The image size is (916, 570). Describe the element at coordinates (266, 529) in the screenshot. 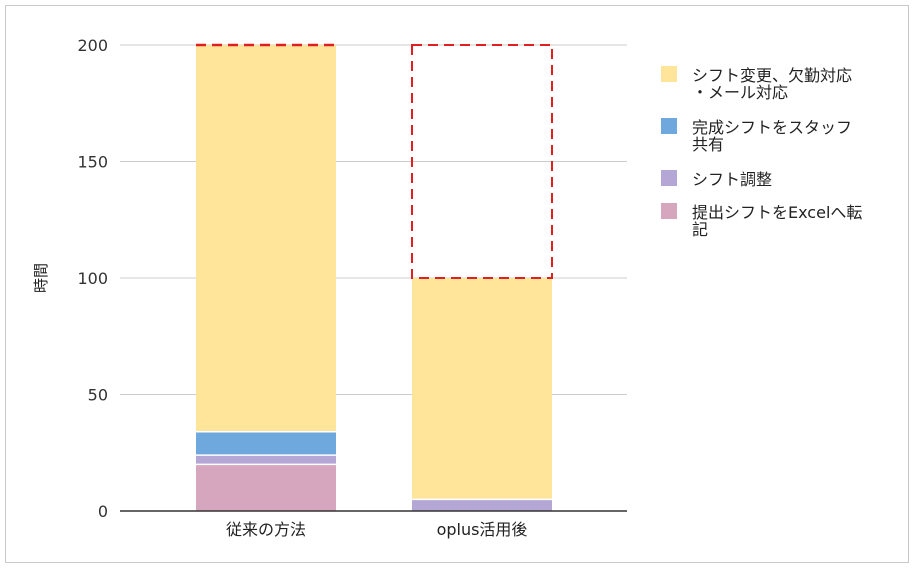

I see `x-category-label-0: 従来の方法` at that location.